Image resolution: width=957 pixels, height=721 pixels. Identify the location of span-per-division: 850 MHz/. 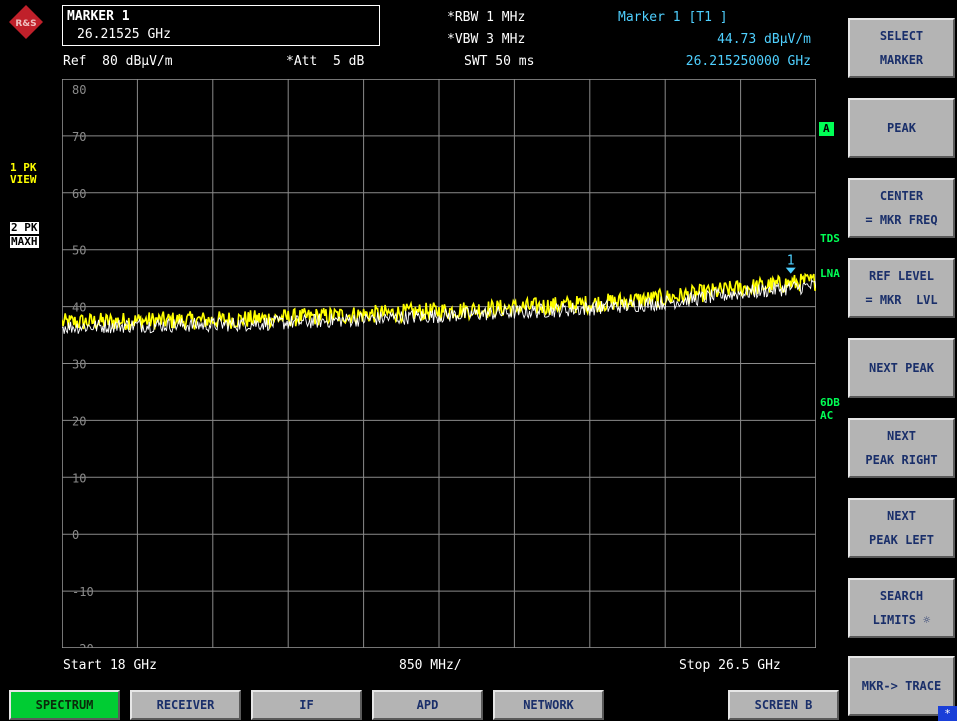
(430, 665).